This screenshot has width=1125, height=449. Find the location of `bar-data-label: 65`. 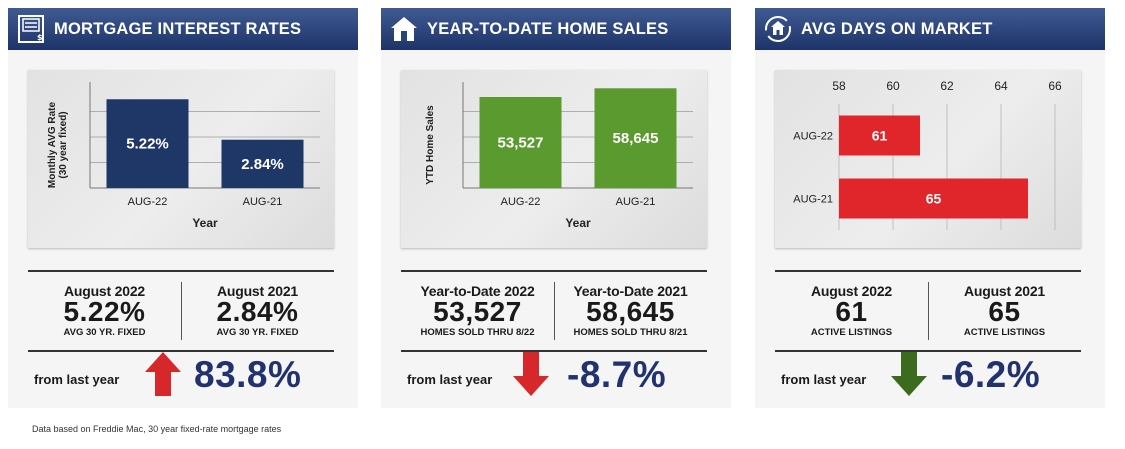

bar-data-label: 65 is located at coordinates (934, 199).